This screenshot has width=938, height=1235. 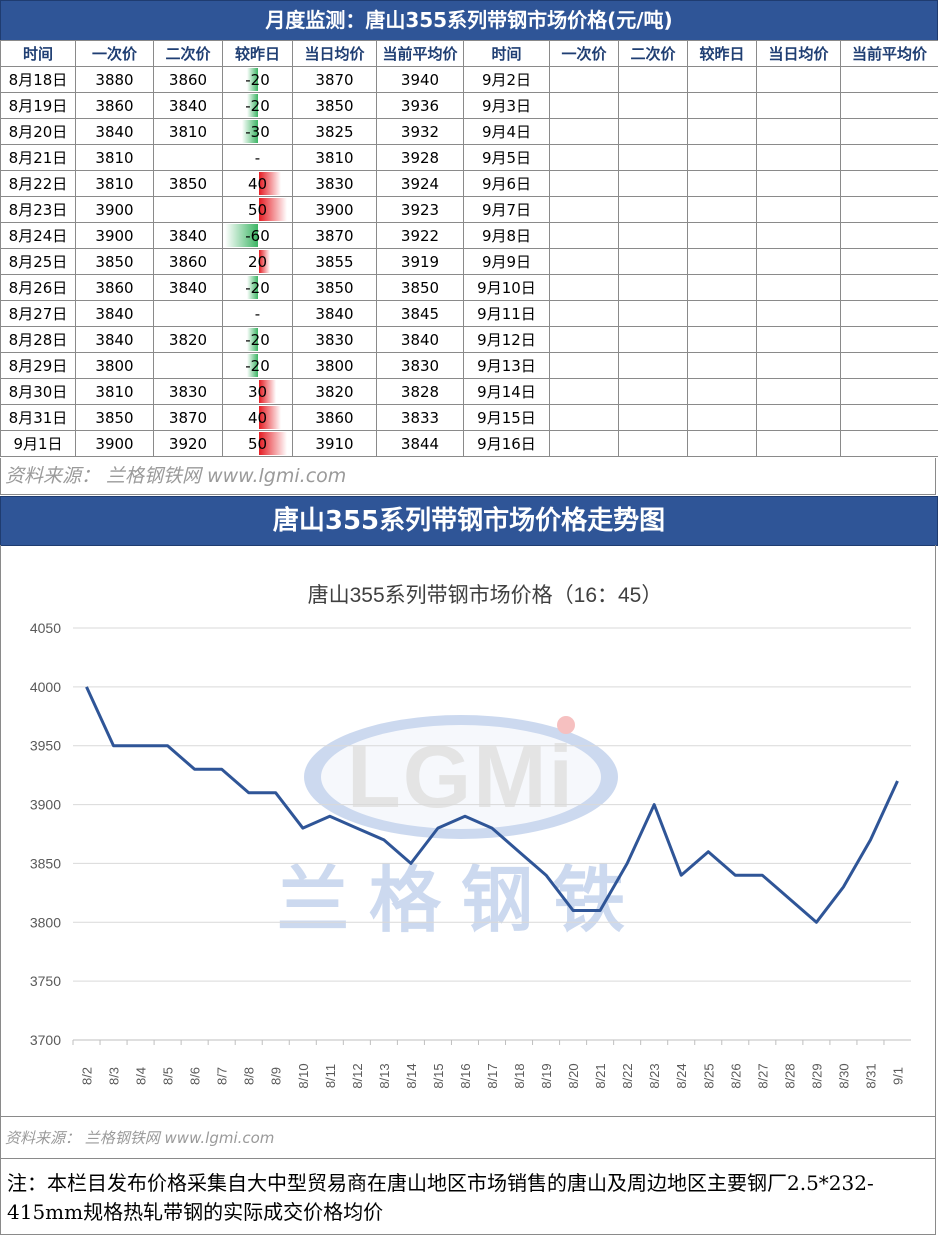 What do you see at coordinates (420, 417) in the screenshot?
I see `current-average-cell: 3833` at bounding box center [420, 417].